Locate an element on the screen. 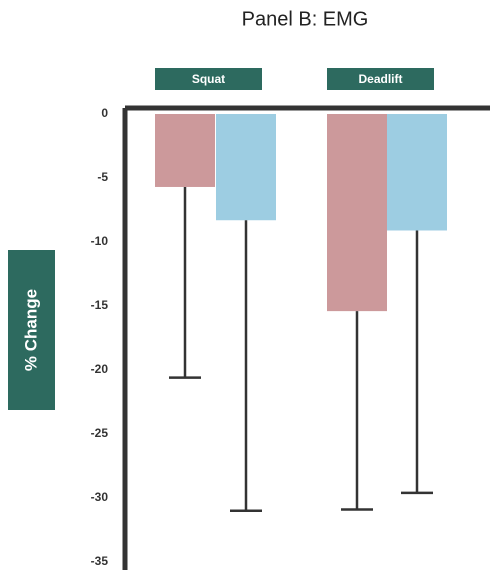 The image size is (500, 580). y-tick-label: -10 is located at coordinates (100, 241).